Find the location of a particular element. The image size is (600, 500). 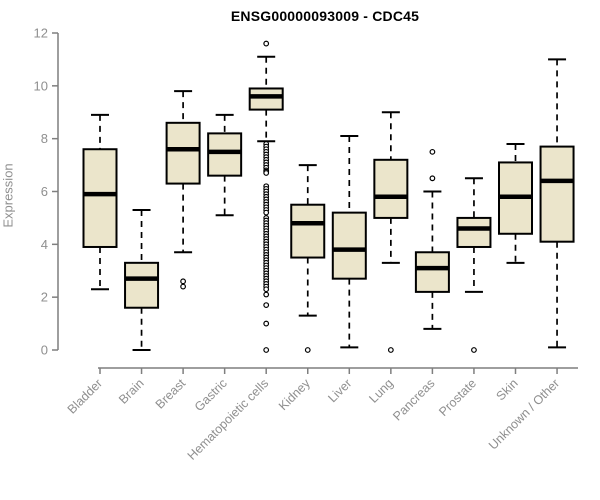

y-tick-label: 6 is located at coordinates (44, 191).